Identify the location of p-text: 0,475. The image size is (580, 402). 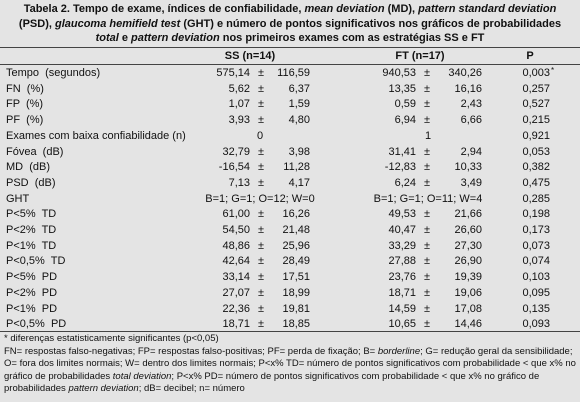
(536, 182).